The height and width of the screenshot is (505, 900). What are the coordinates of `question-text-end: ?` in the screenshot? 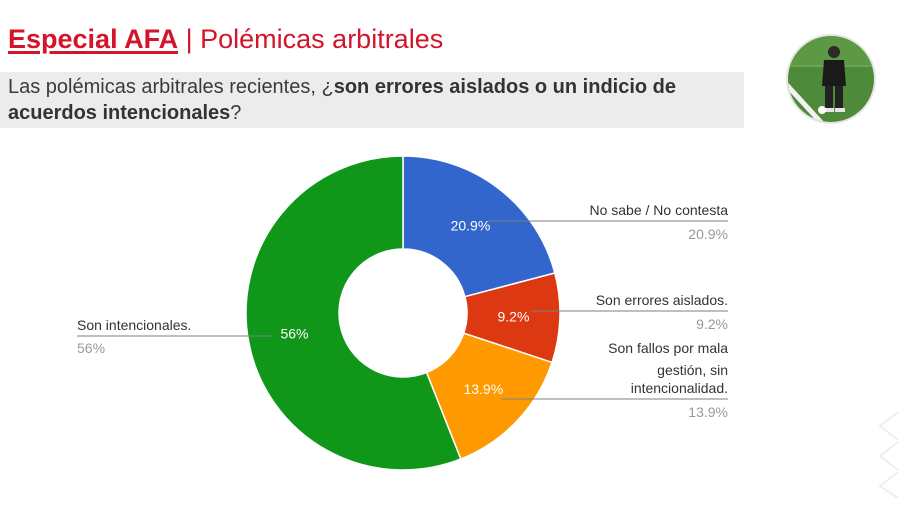 It's located at (236, 113).